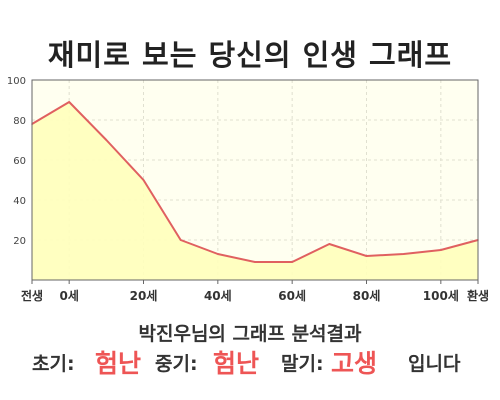  Describe the element at coordinates (367, 295) in the screenshot. I see `x-tick-label: 80세` at that location.